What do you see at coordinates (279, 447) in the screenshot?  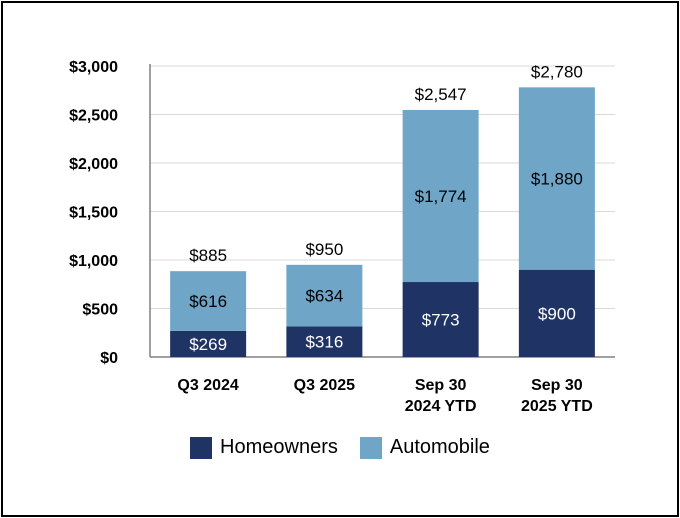 I see `legend-label-homeowners: Homeowners` at bounding box center [279, 447].